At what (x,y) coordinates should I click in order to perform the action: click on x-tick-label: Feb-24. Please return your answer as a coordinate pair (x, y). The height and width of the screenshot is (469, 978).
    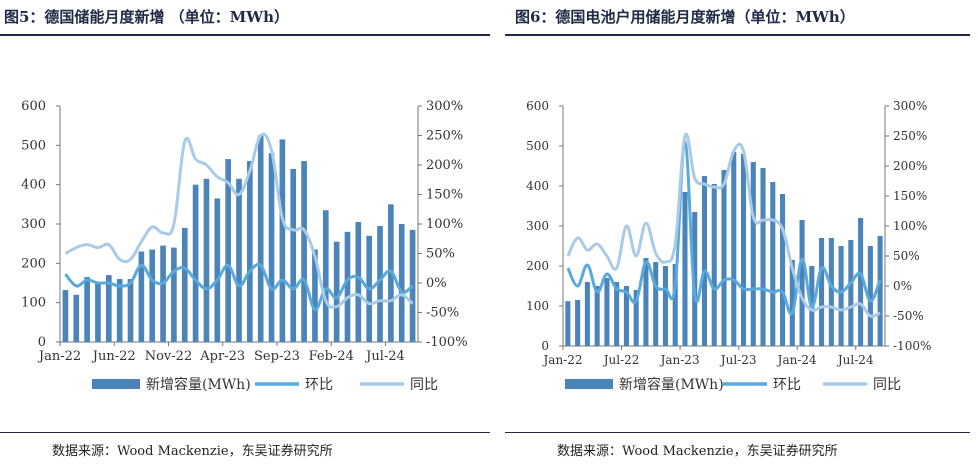
    Looking at the image, I should click on (331, 356).